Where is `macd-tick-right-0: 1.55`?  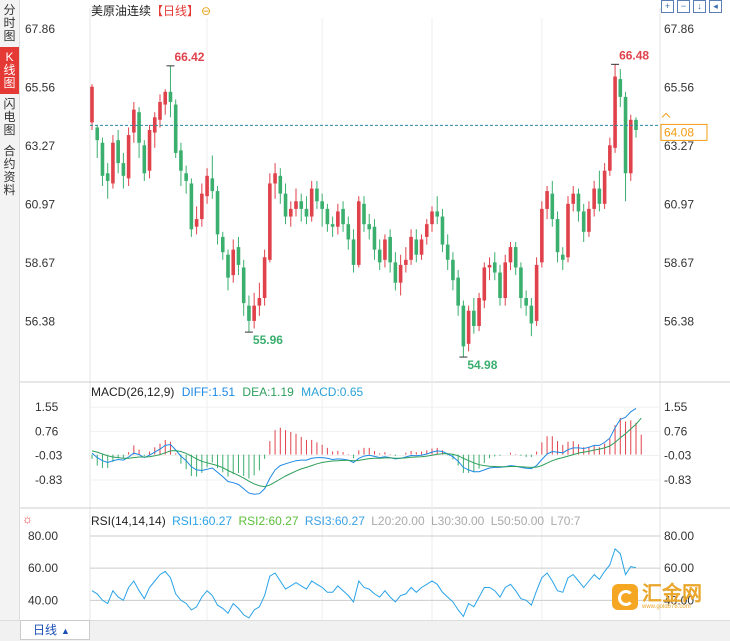 macd-tick-right-0: 1.55 is located at coordinates (676, 407).